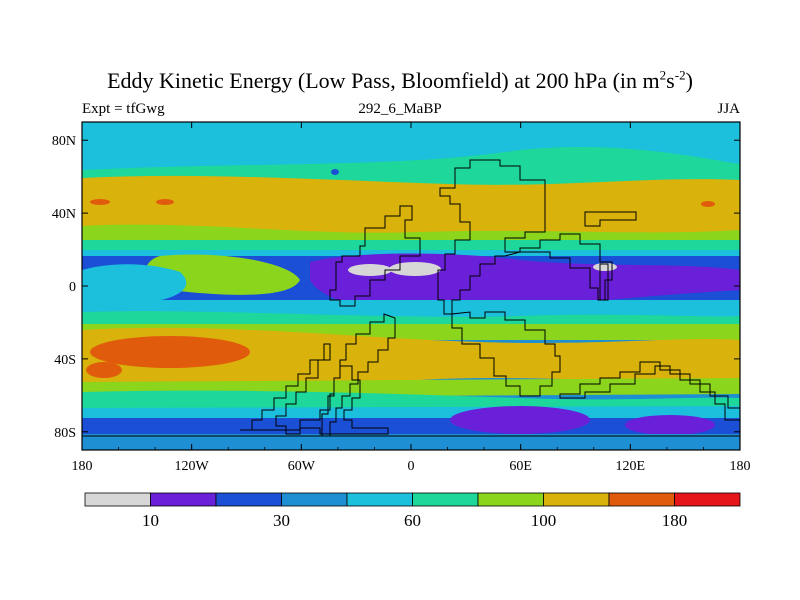 This screenshot has height=600, width=800. What do you see at coordinates (544, 520) in the screenshot?
I see `colorbar-label: 100` at bounding box center [544, 520].